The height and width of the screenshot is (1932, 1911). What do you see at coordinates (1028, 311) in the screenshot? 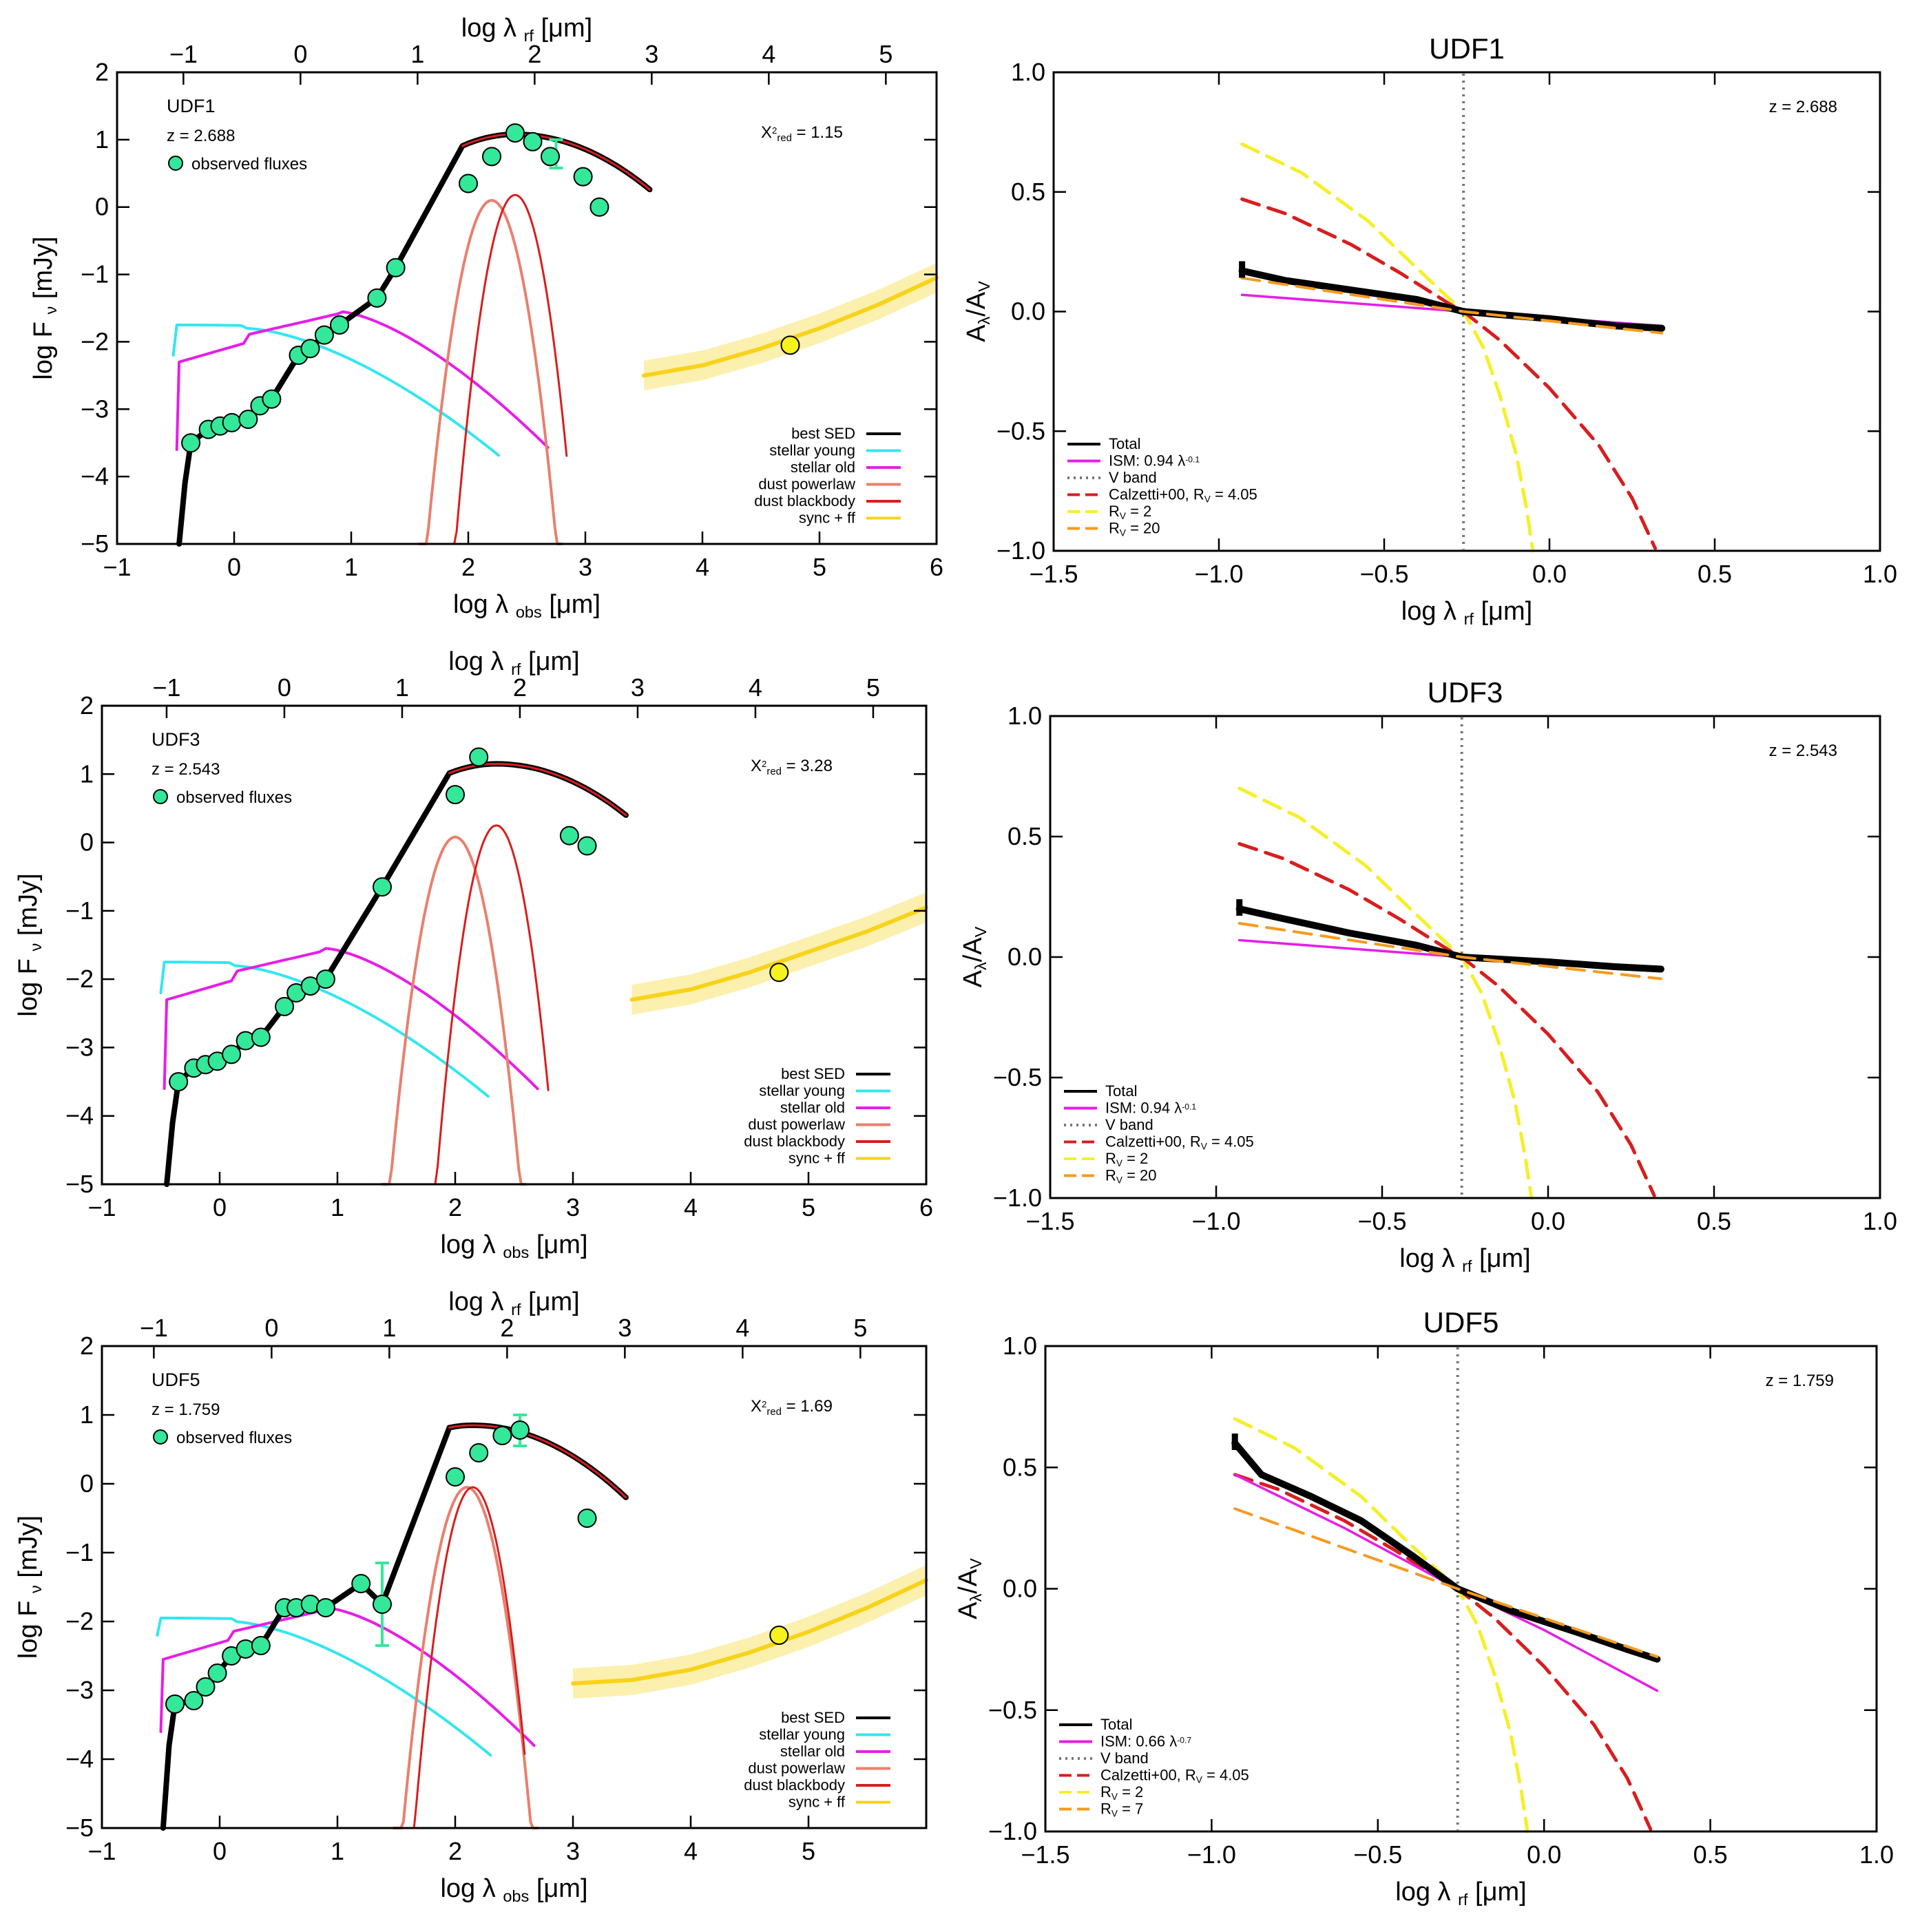
I see `ext-udf1-ytick-label: 0.0` at bounding box center [1028, 311].